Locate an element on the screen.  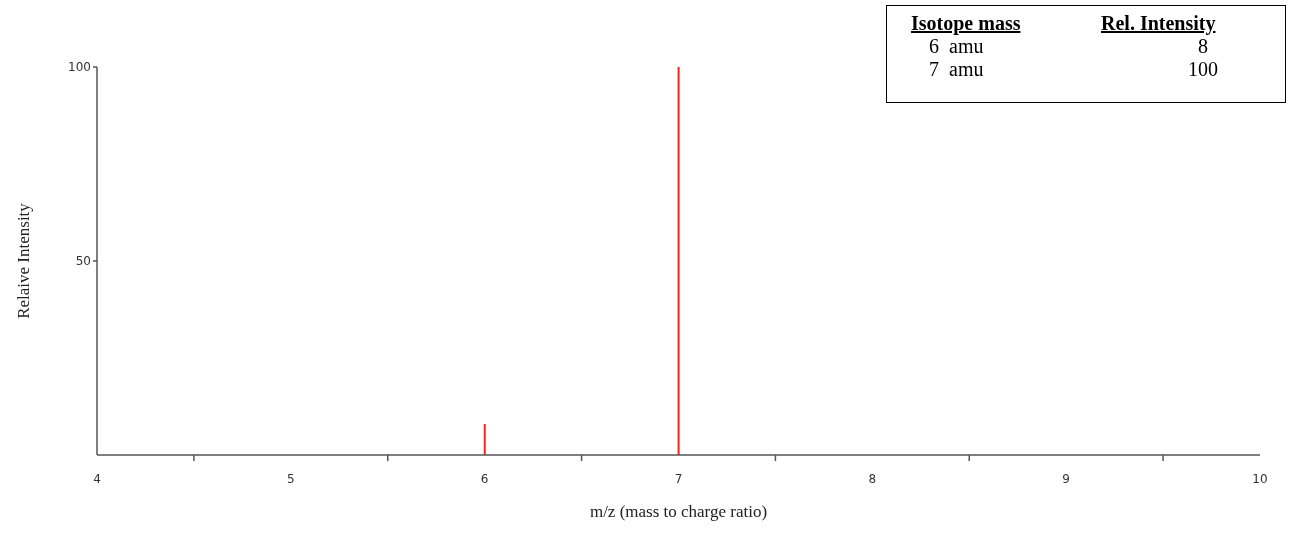
x-tick-label: 10 is located at coordinates (1260, 479).